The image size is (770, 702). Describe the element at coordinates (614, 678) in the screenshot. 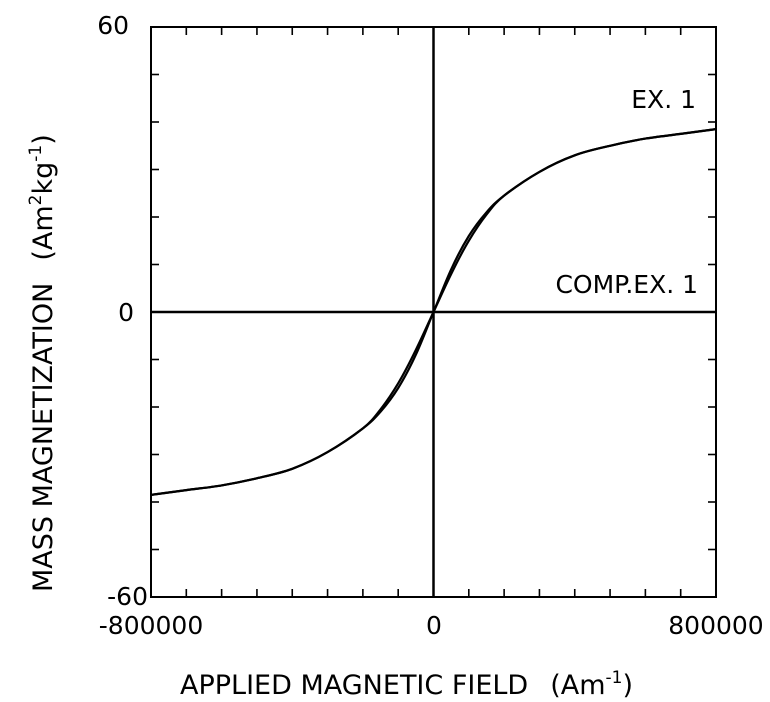

I see `x-axis-unit-exponent: -1` at that location.